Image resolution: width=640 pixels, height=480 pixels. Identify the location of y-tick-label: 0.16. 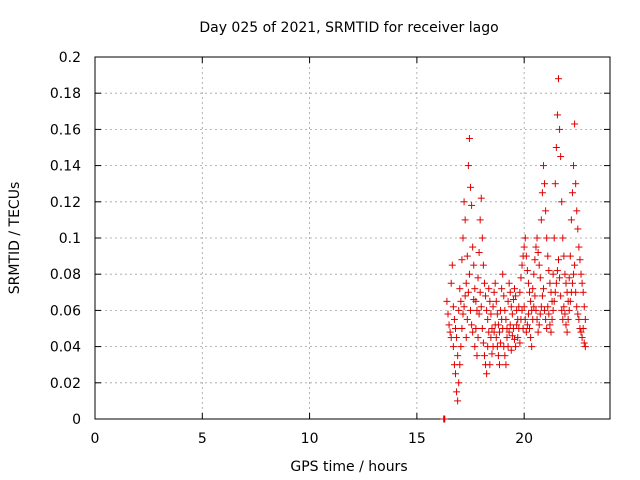
(65, 130).